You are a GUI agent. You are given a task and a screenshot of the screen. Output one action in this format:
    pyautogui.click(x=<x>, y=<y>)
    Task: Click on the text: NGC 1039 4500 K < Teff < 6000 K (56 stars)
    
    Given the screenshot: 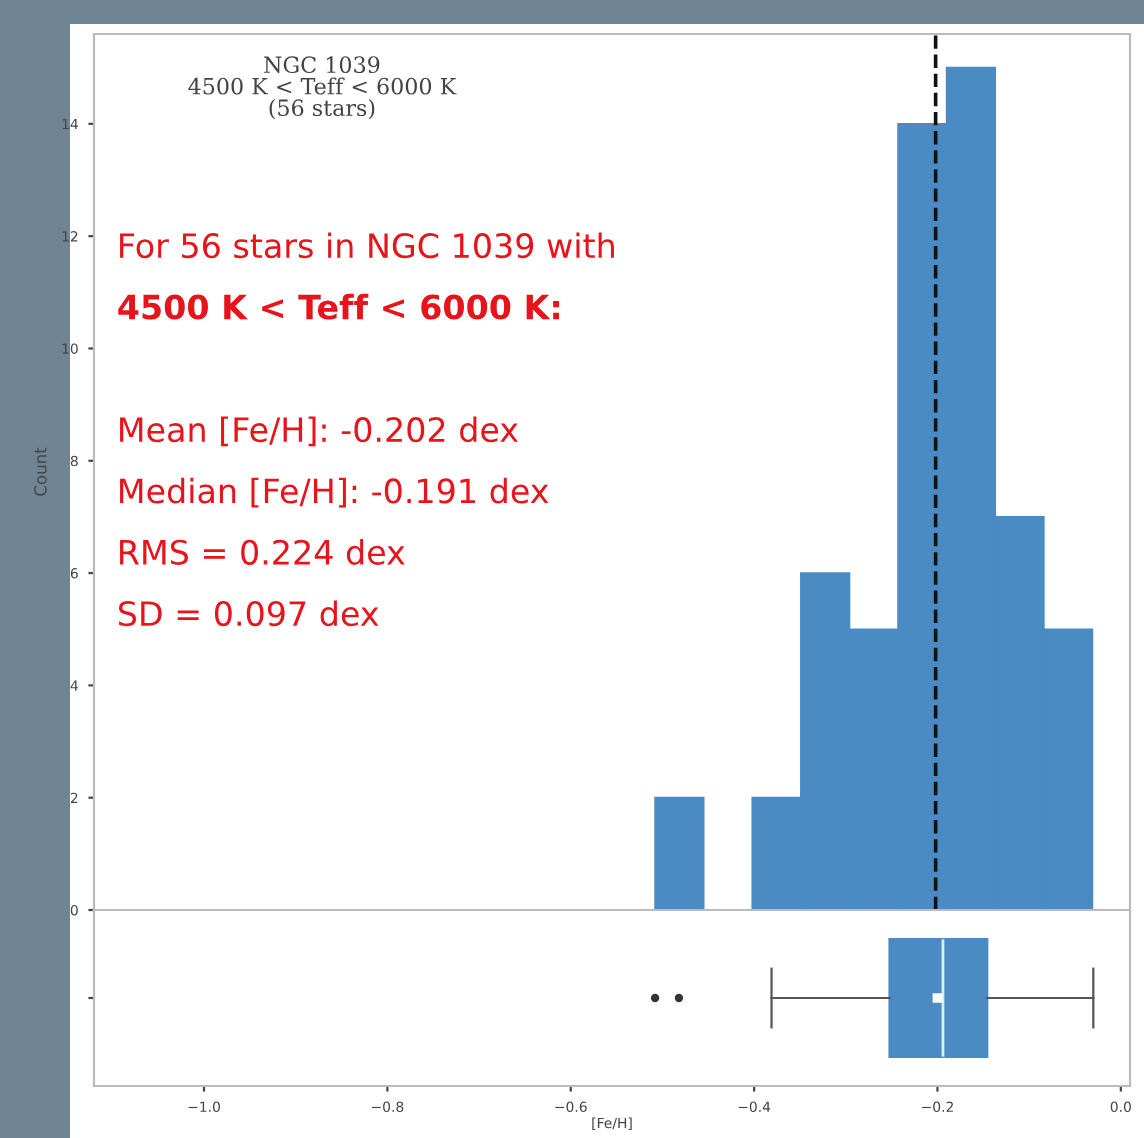 What is the action you would take?
    pyautogui.click(x=322, y=88)
    